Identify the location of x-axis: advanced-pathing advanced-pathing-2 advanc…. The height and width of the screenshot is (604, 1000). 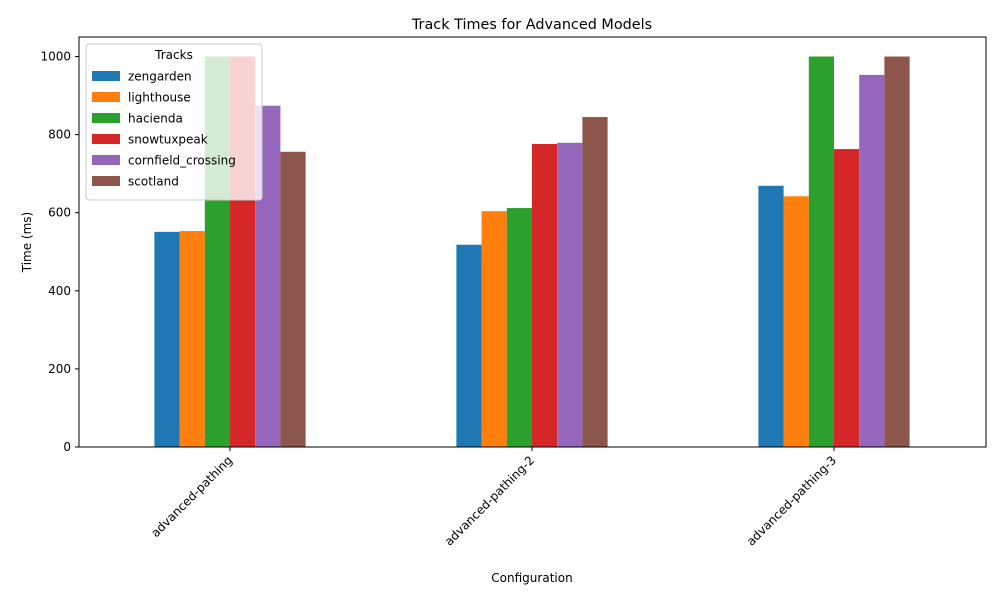
(493, 498).